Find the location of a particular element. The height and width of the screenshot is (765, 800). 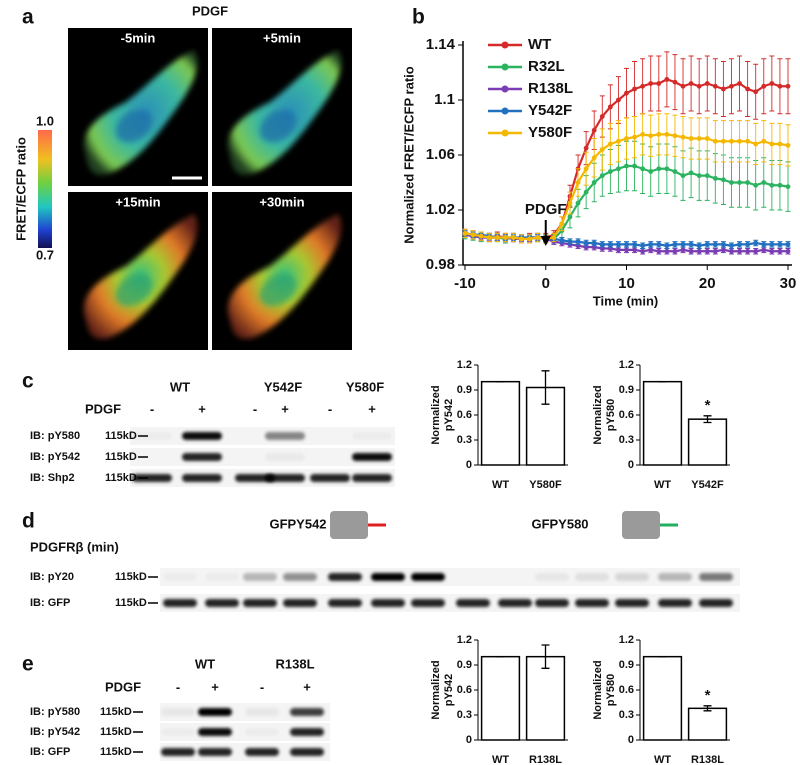

annotation: PDGF is located at coordinates (546, 209).